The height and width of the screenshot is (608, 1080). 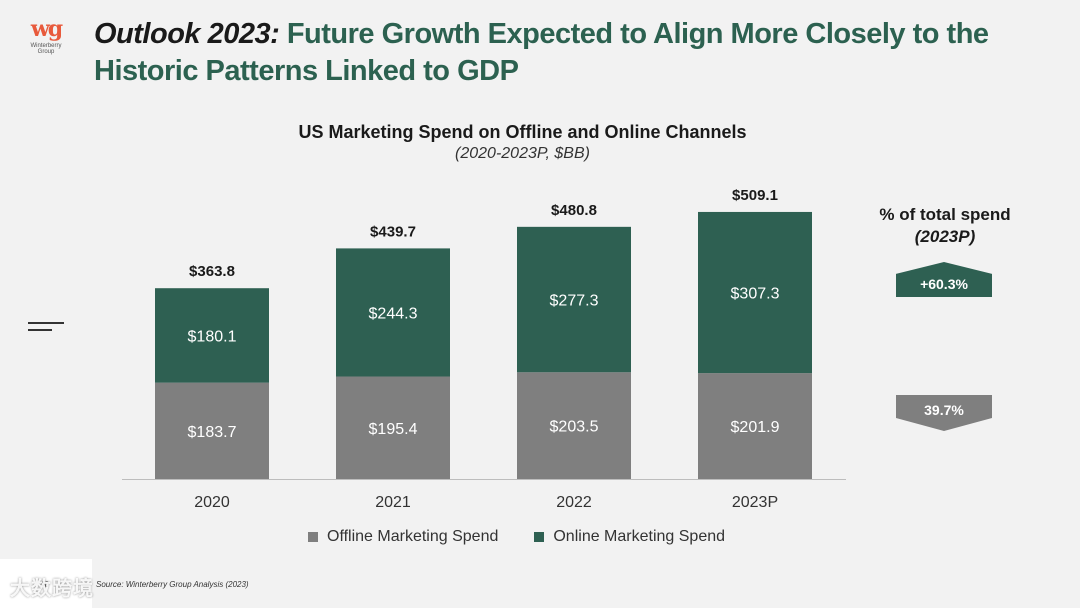 I want to click on legend-label-offline: Offline Marketing Spend, so click(x=413, y=536).